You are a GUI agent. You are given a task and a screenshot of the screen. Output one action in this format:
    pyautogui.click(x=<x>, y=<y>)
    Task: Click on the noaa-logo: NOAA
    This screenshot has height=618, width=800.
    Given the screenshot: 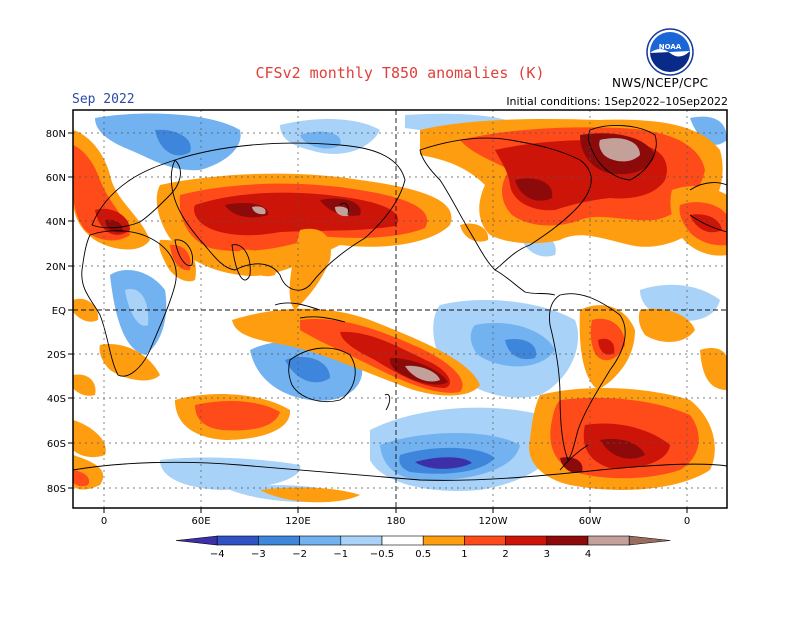 What is the action you would take?
    pyautogui.click(x=670, y=52)
    